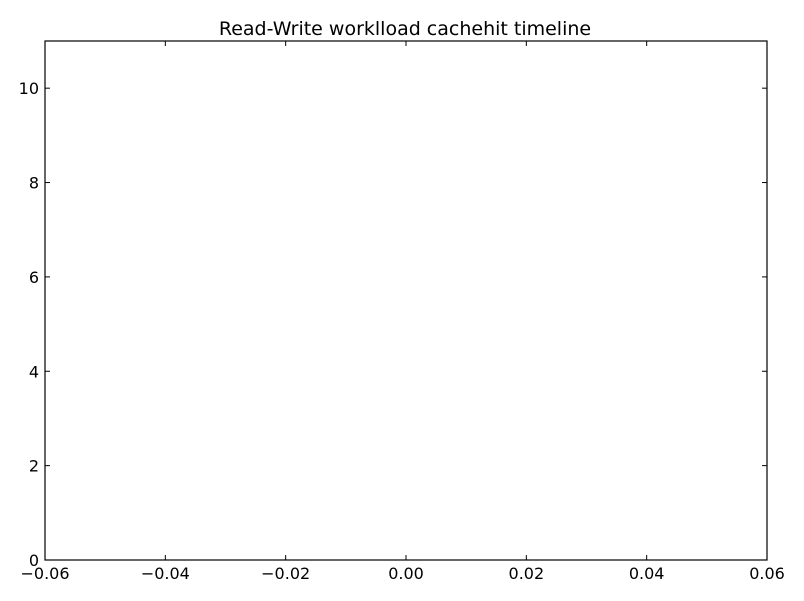 The height and width of the screenshot is (601, 804). What do you see at coordinates (34, 277) in the screenshot?
I see `y-tick-label: 6` at bounding box center [34, 277].